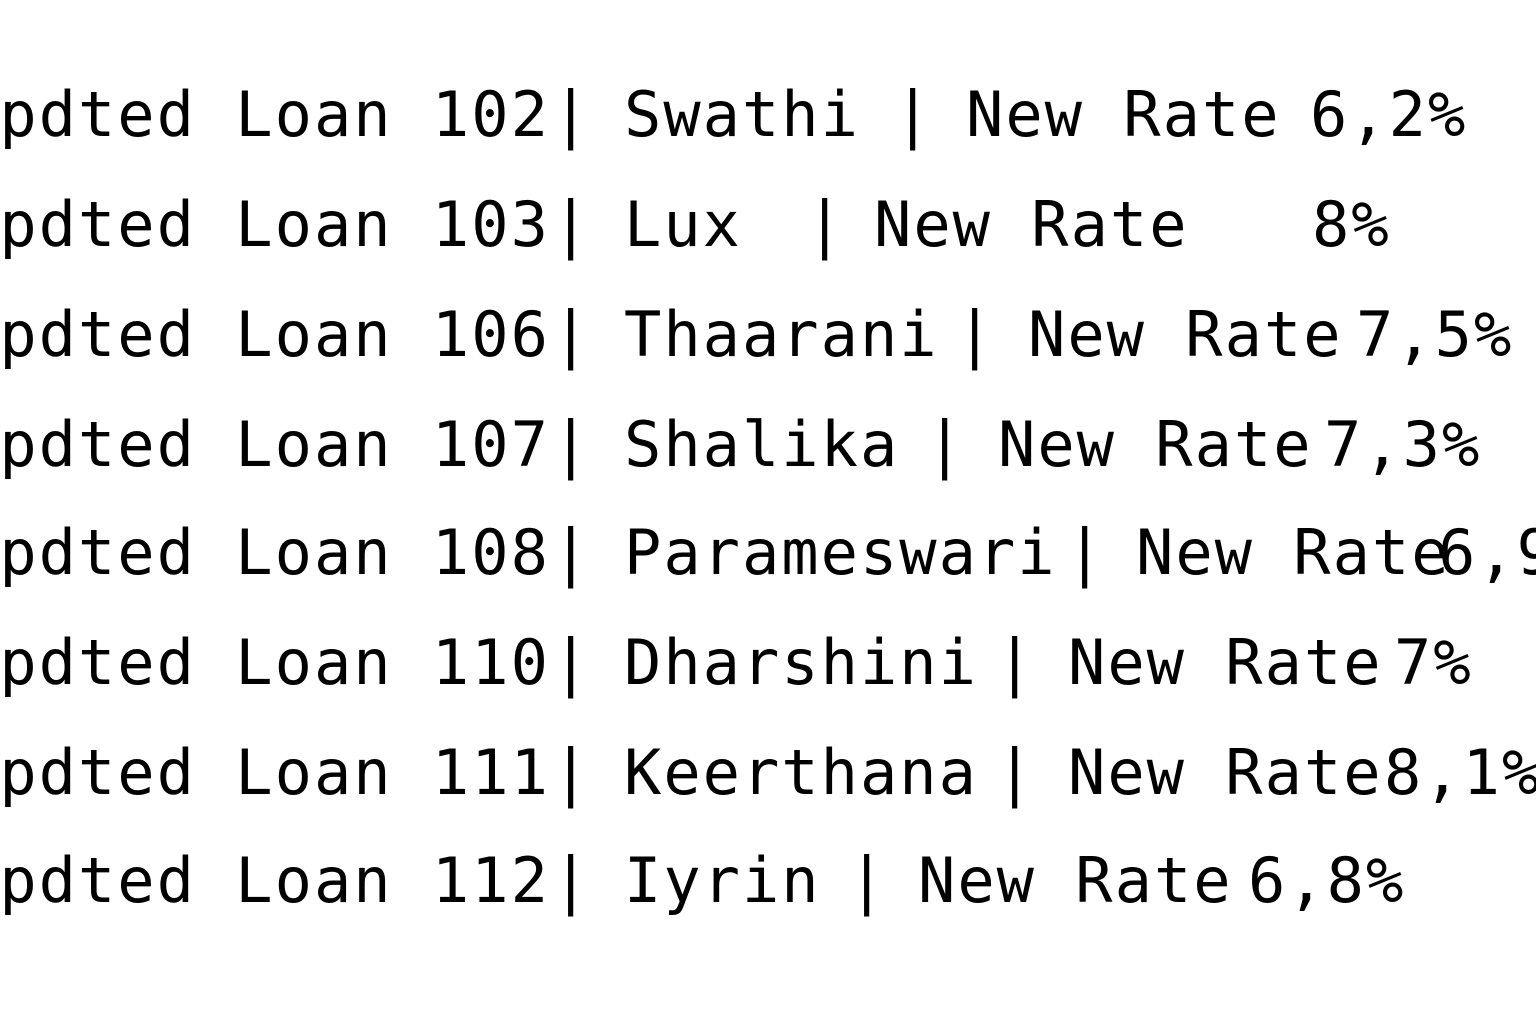 Image resolution: width=1536 pixels, height=1024 pixels. I want to click on customer-name: Thaarani, so click(781, 334).